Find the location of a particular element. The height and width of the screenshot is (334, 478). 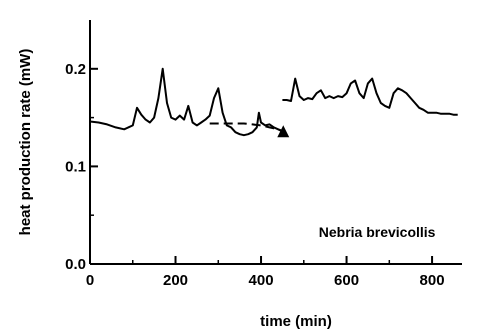

x-tick-label: 600 is located at coordinates (346, 280).